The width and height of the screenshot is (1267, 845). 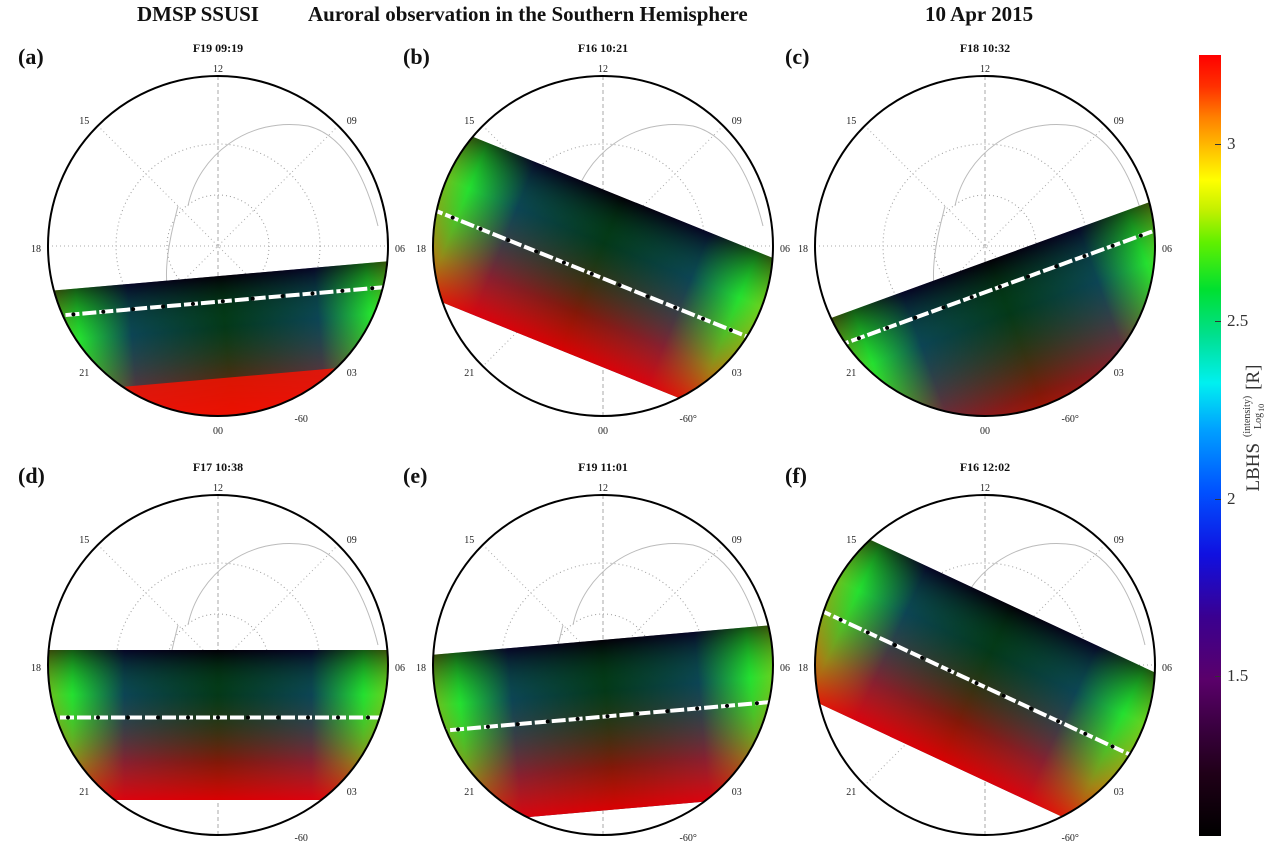 What do you see at coordinates (985, 467) in the screenshot?
I see `panel-title: F16 12:02` at bounding box center [985, 467].